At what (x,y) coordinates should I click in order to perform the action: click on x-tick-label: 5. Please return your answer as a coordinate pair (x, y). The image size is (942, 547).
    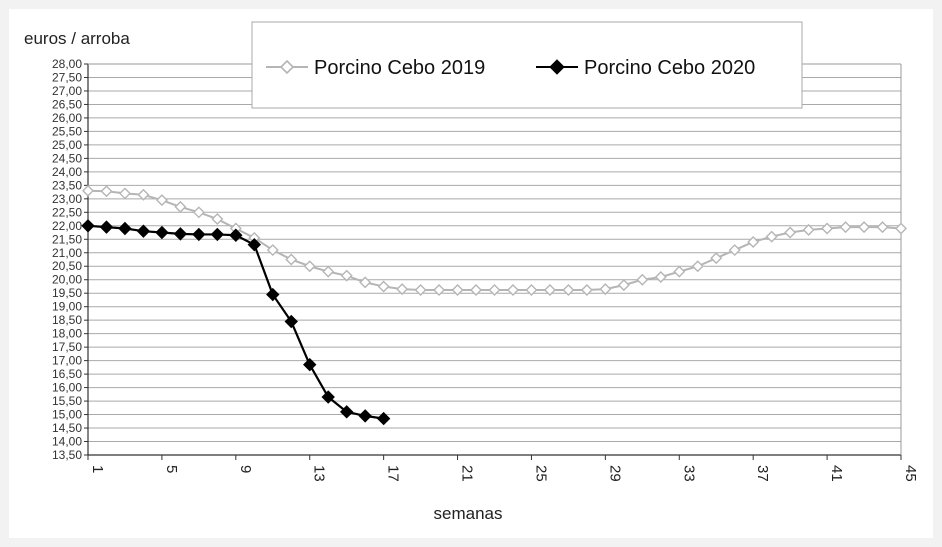
    Looking at the image, I should click on (171, 469).